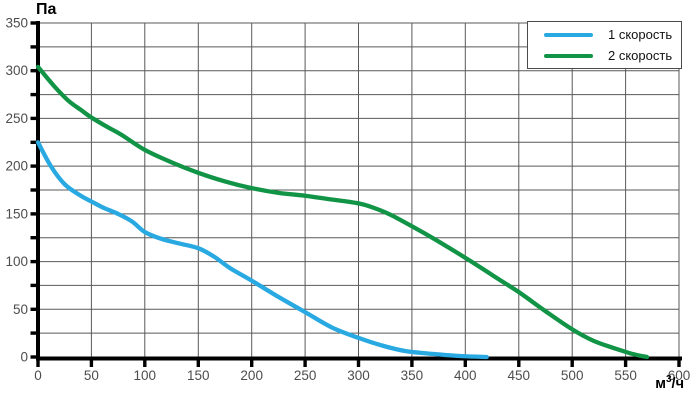 Image resolution: width=700 pixels, height=403 pixels. I want to click on speed1-line-swatch, so click(568, 34).